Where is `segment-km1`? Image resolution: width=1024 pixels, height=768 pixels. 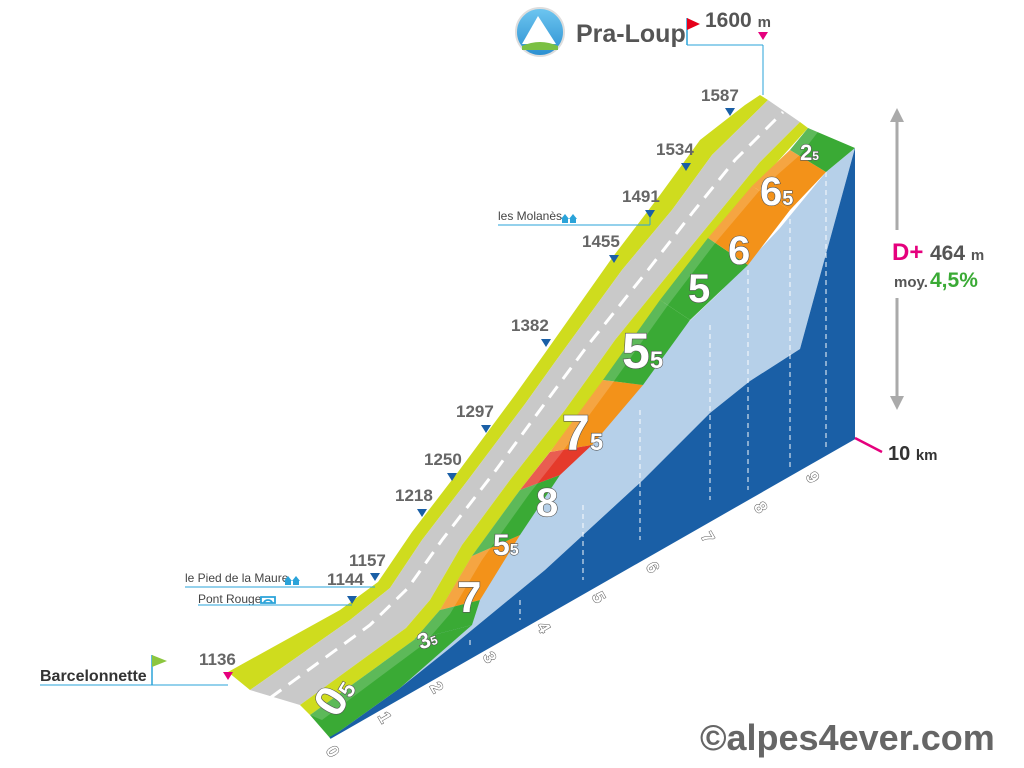 segment-km1 is located at coordinates (447, 620).